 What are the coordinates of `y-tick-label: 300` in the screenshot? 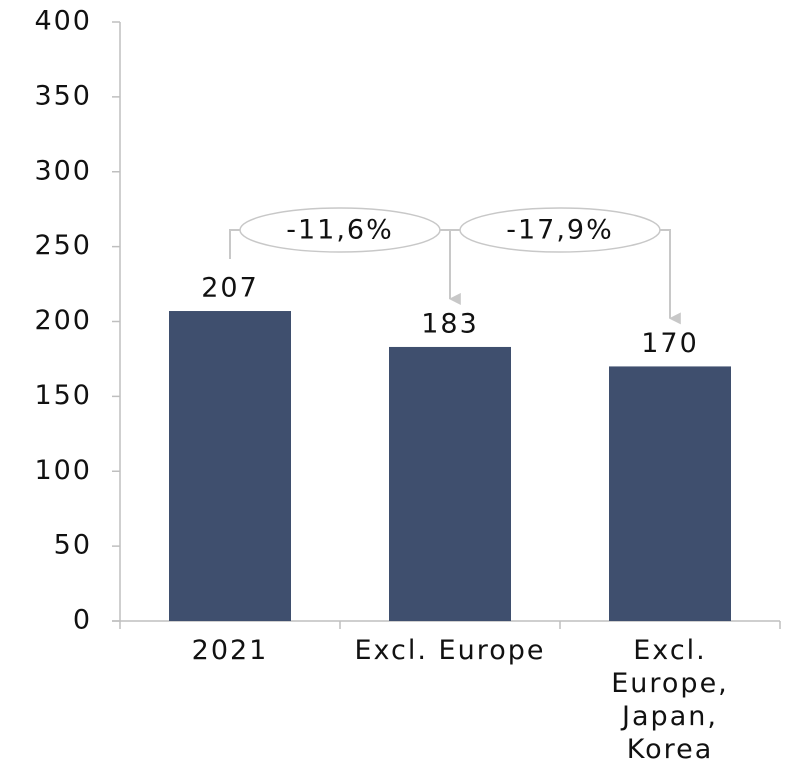 It's located at (63, 170).